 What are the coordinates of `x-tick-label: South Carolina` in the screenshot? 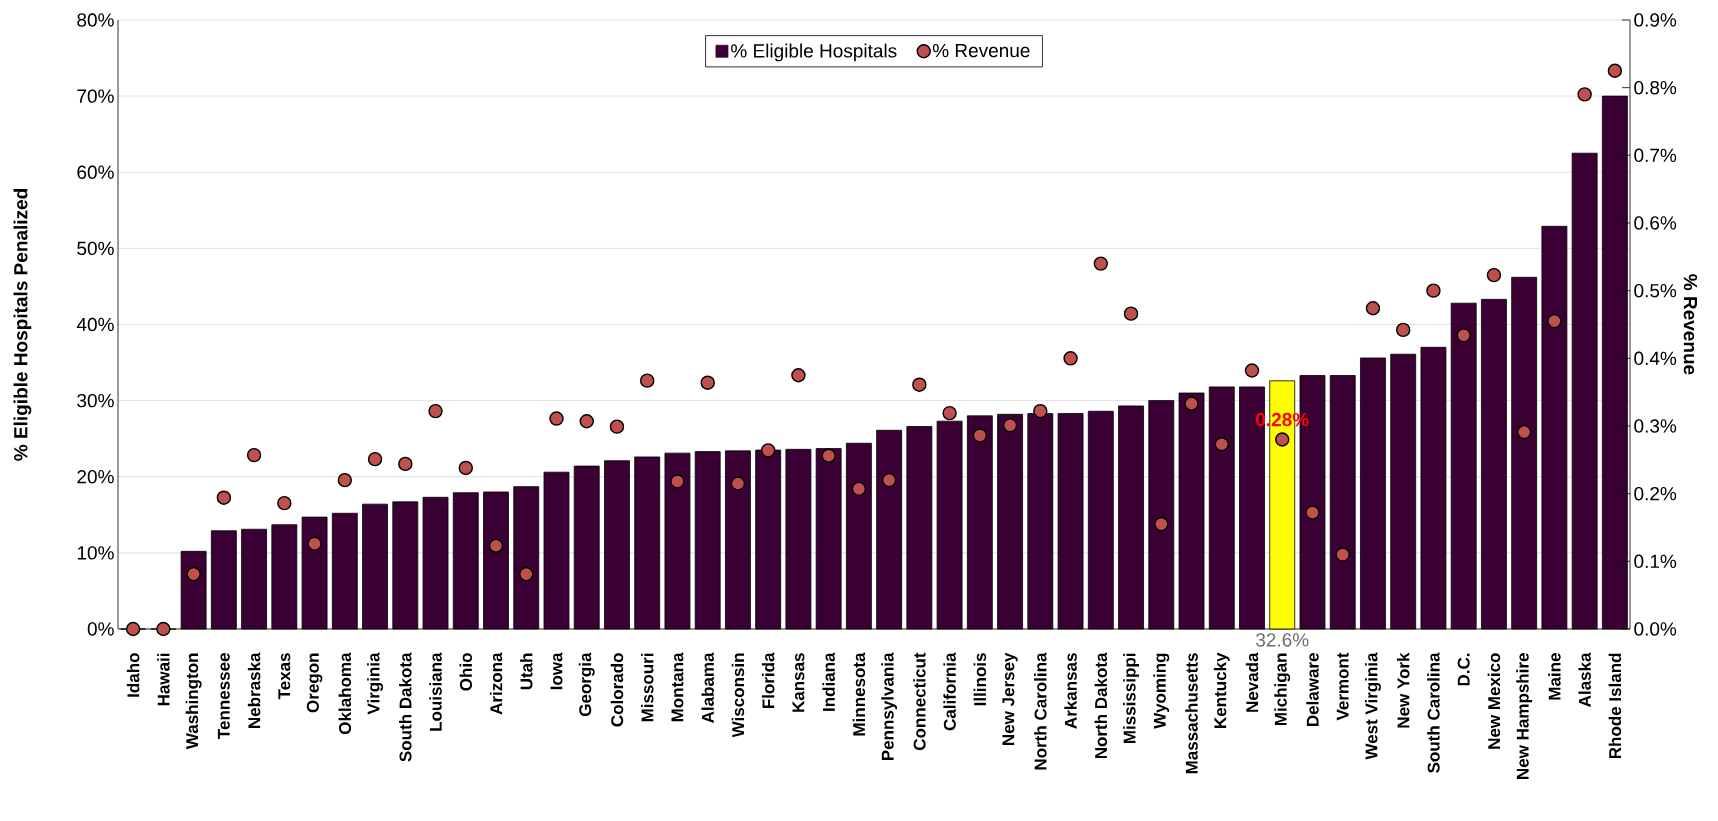 It's located at (1433, 712).